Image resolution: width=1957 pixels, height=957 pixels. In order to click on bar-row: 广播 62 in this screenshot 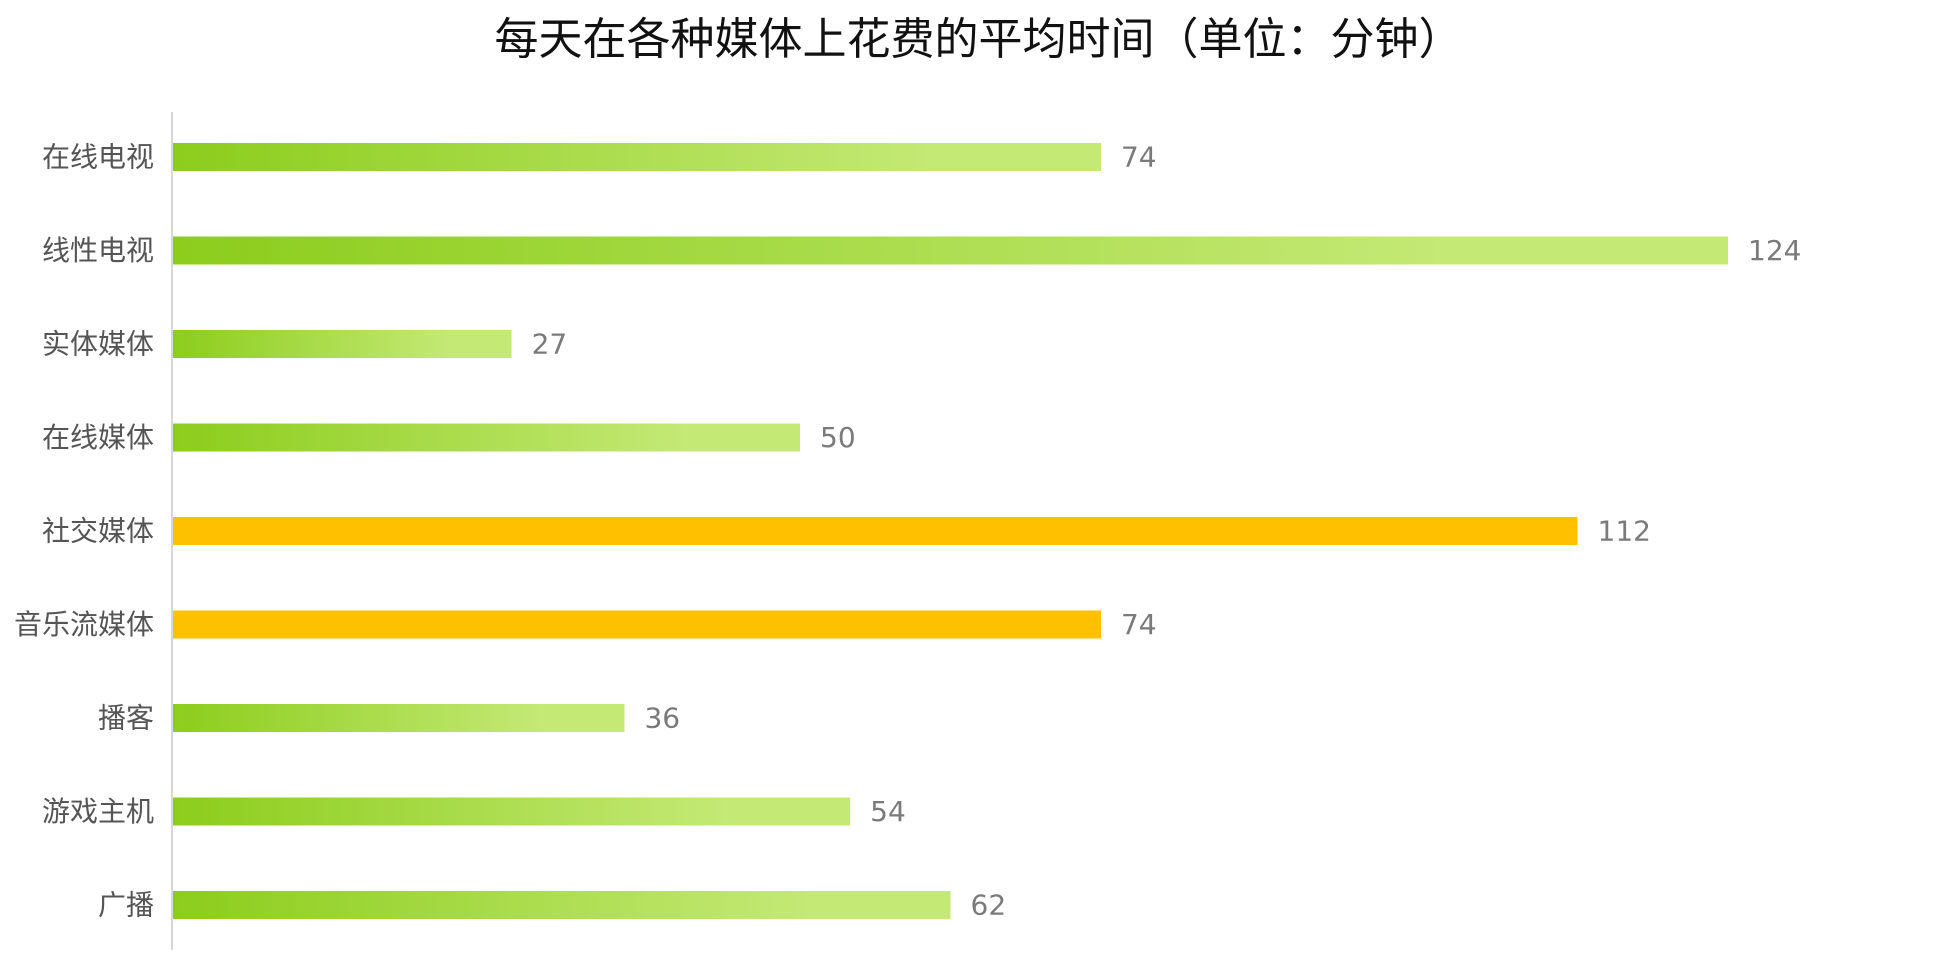, I will do `click(552, 905)`.